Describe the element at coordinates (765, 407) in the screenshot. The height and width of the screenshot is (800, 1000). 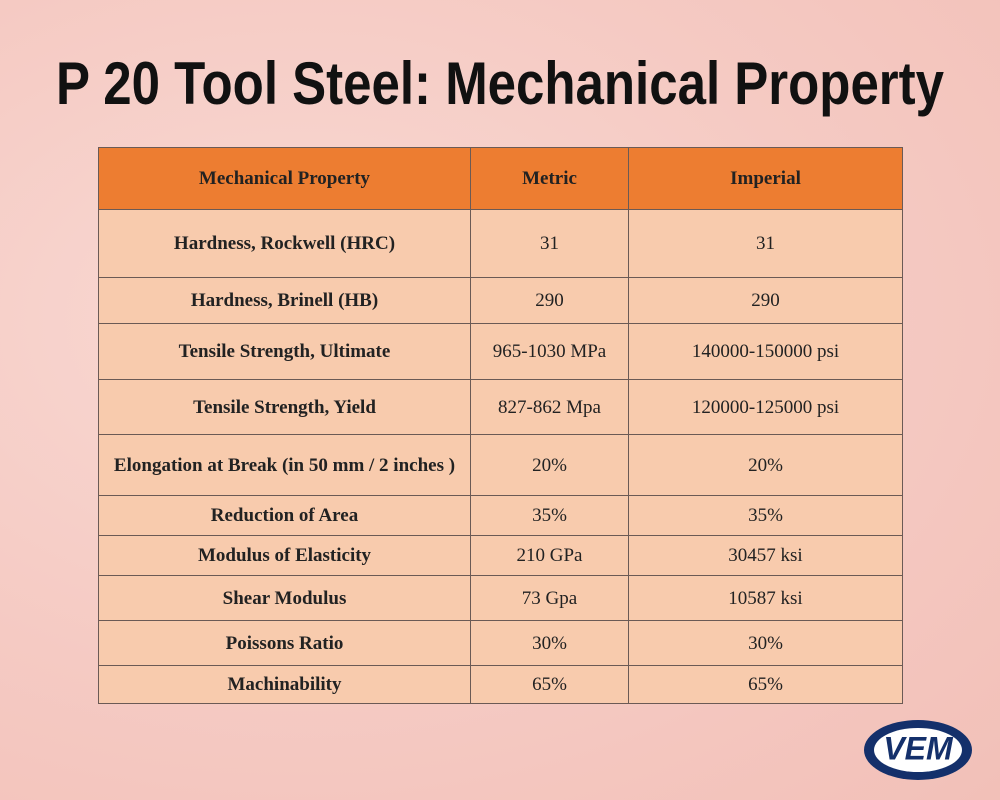
I see `value-cell: 120000-125000 psi` at that location.